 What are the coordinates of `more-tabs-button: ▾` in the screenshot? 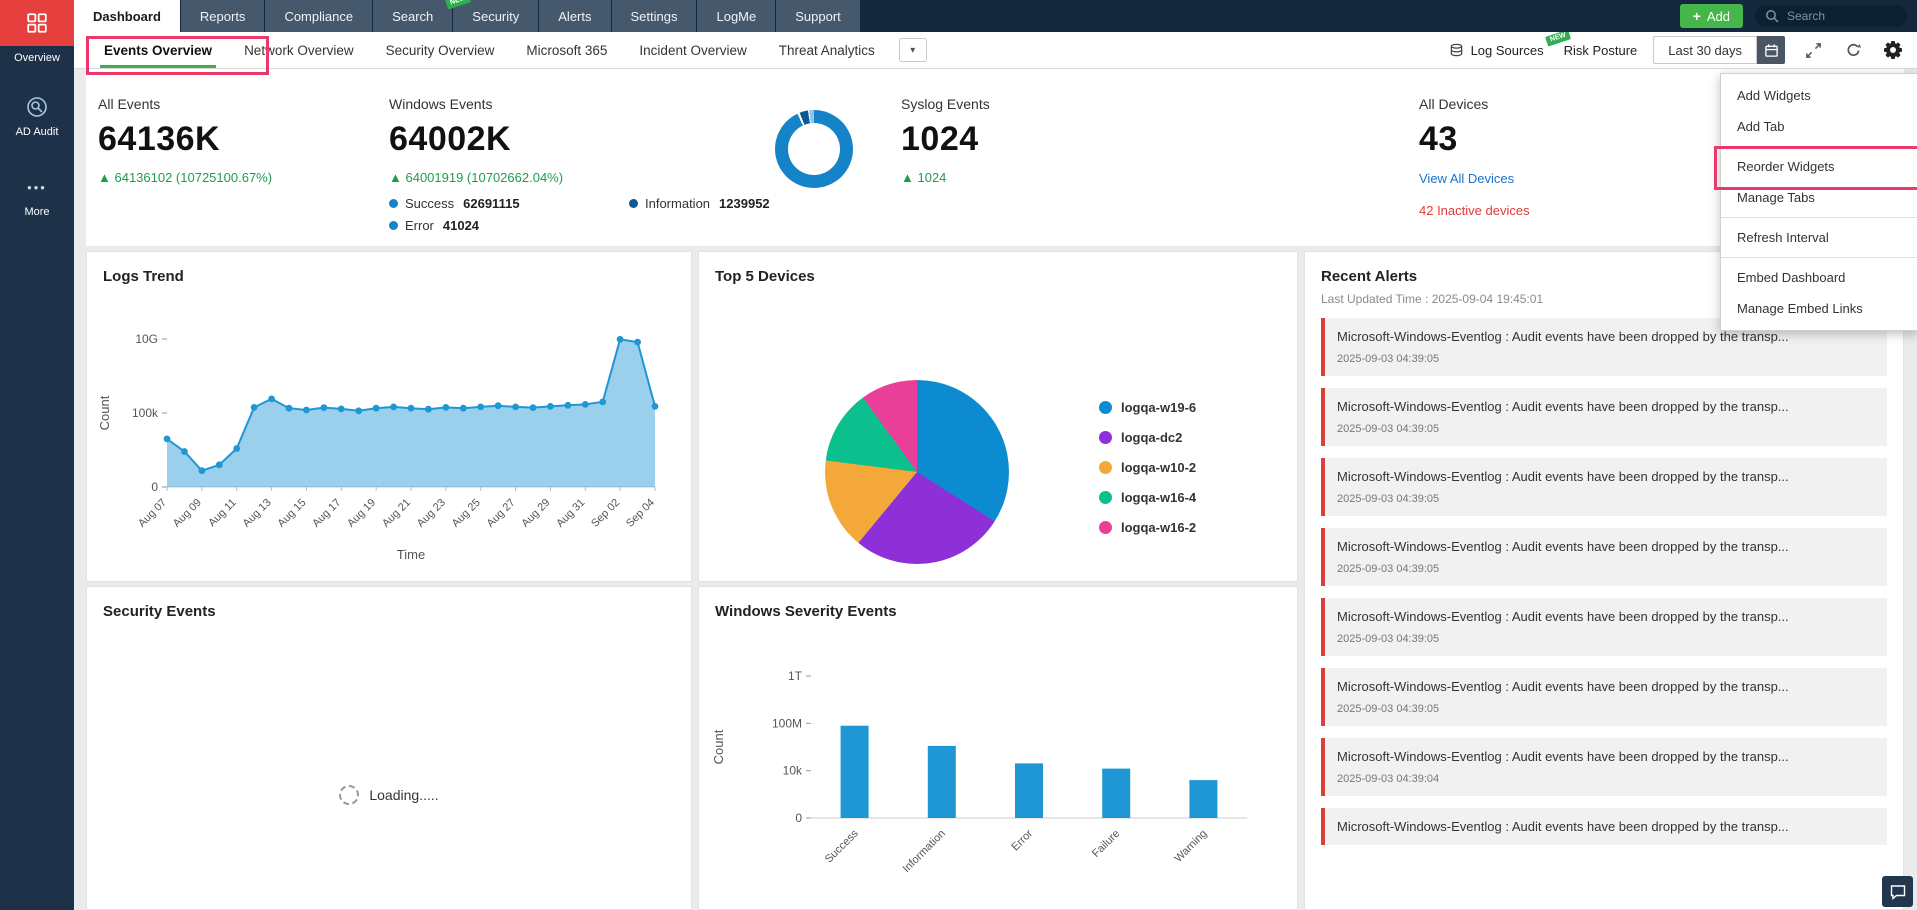 It's located at (912, 50).